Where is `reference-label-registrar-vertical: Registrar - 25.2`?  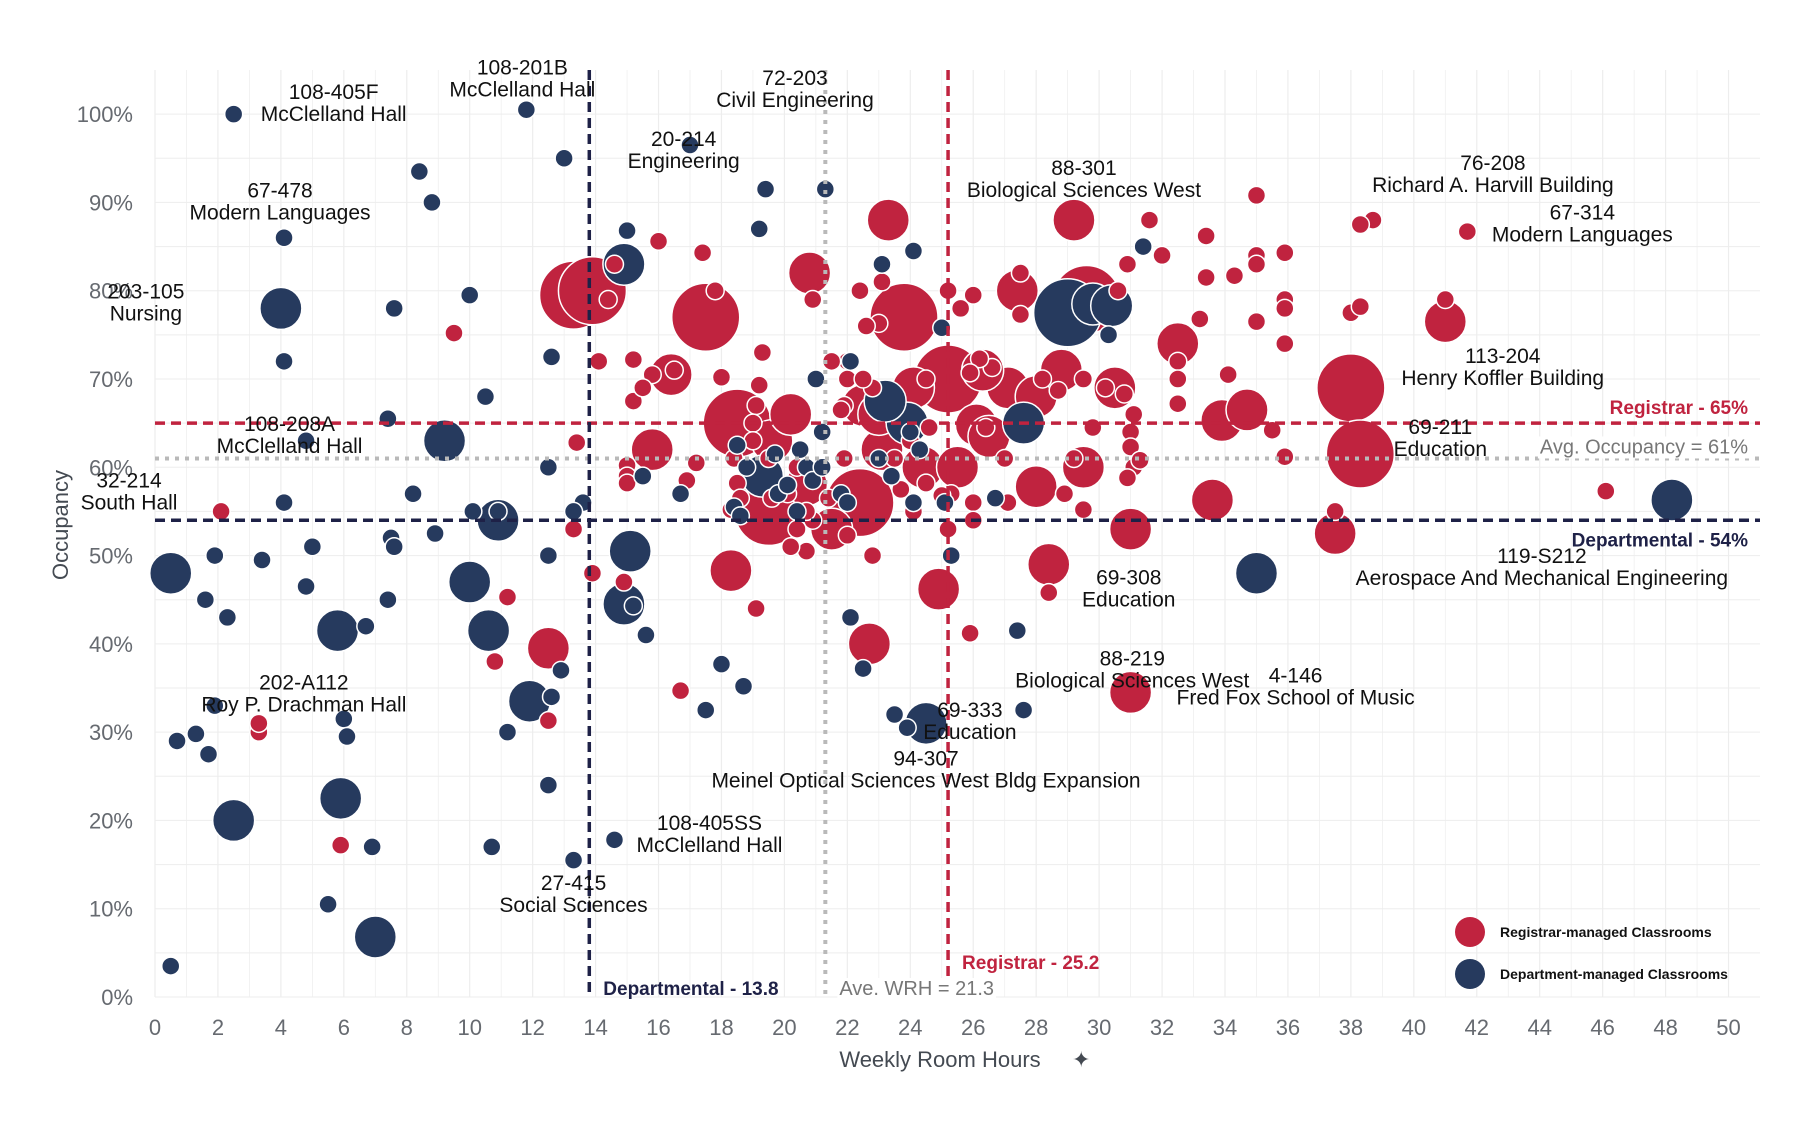
reference-label-registrar-vertical: Registrar - 25.2 is located at coordinates (1030, 963).